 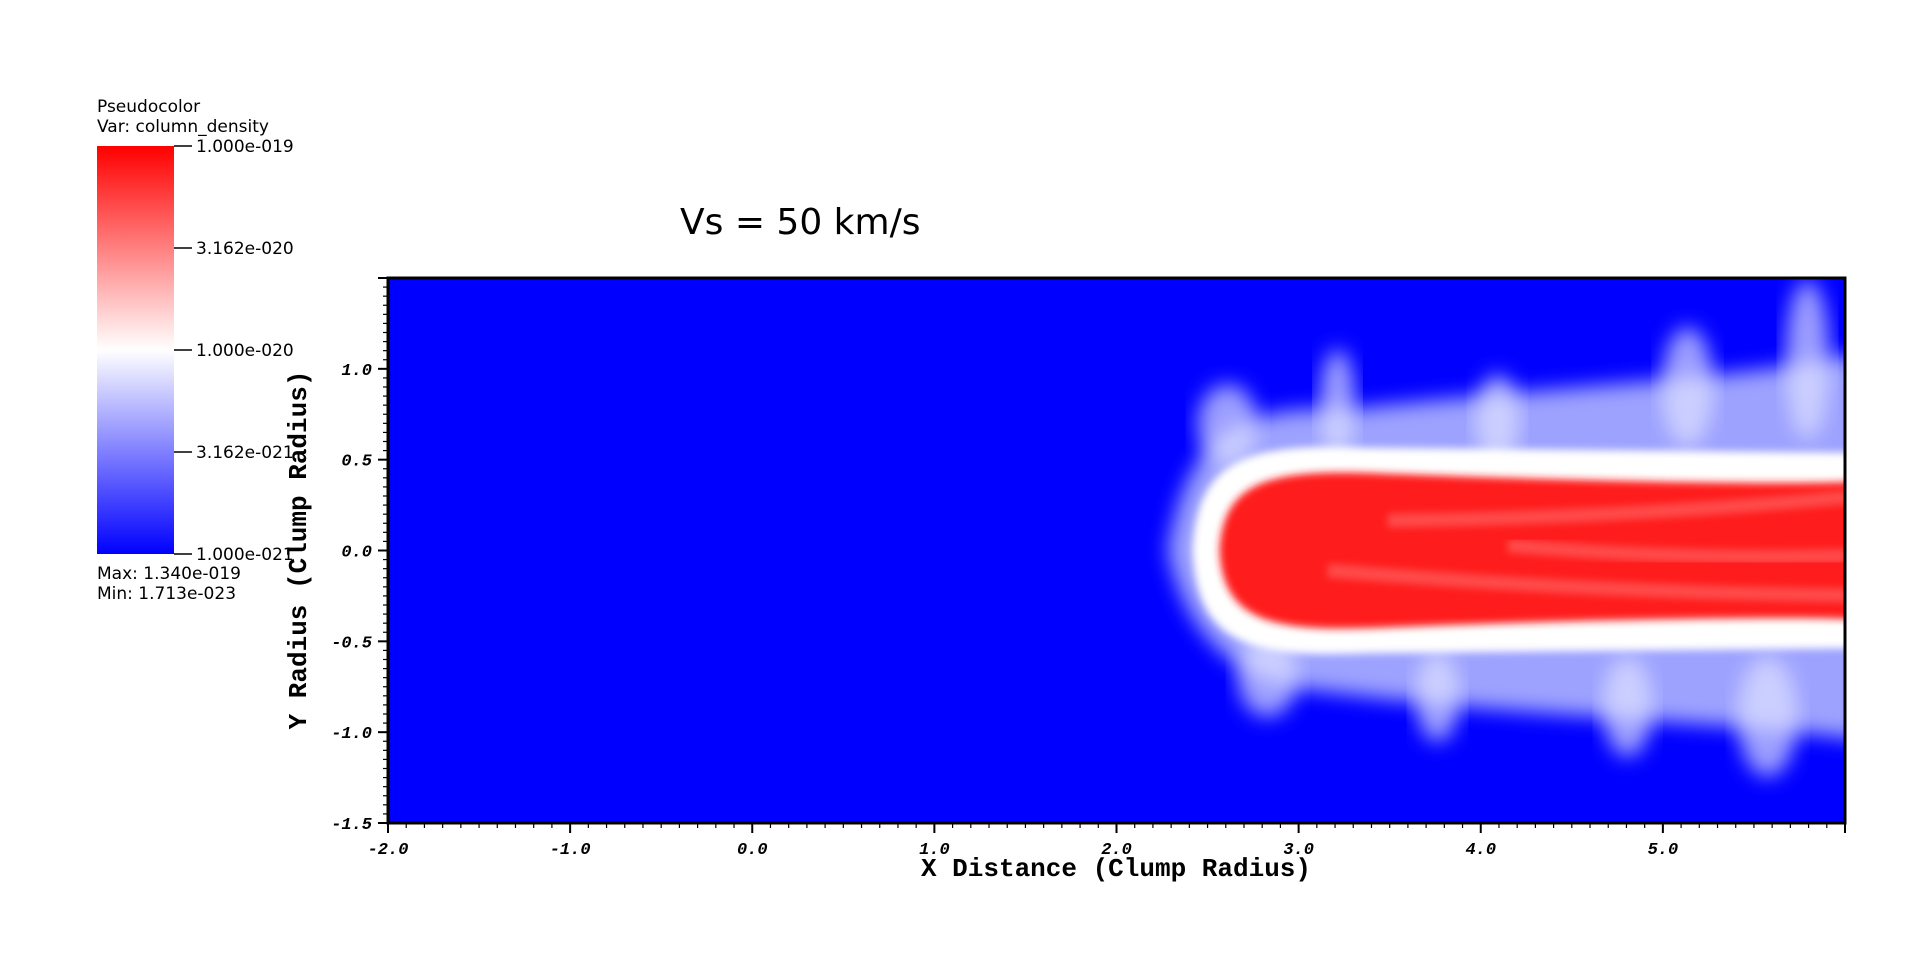 What do you see at coordinates (245, 351) in the screenshot?
I see `legend-level-label: 1.000e-020` at bounding box center [245, 351].